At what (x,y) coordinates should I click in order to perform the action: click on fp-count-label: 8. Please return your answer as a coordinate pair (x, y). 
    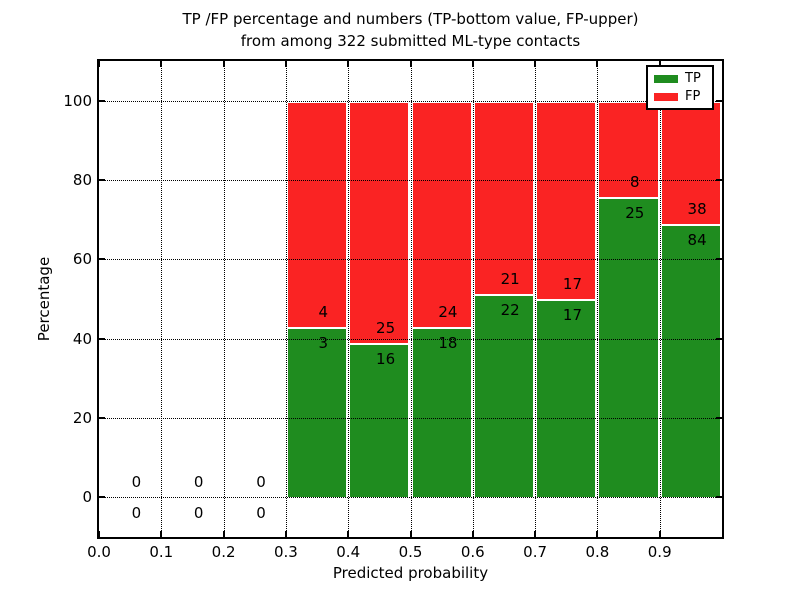
    Looking at the image, I should click on (634, 181).